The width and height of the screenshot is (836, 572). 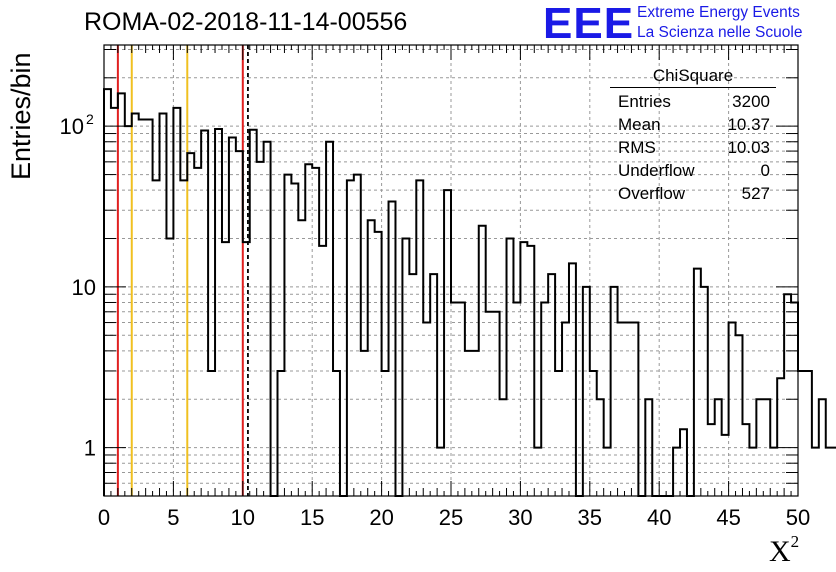 I want to click on stats-label: Underflow, so click(x=656, y=170).